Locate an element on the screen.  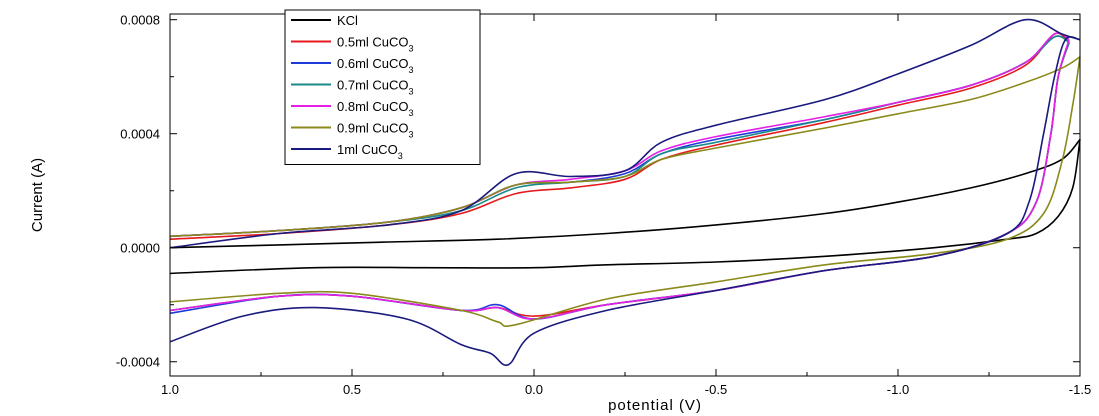
legend-item: 1ml CuCO3 is located at coordinates (347, 151).